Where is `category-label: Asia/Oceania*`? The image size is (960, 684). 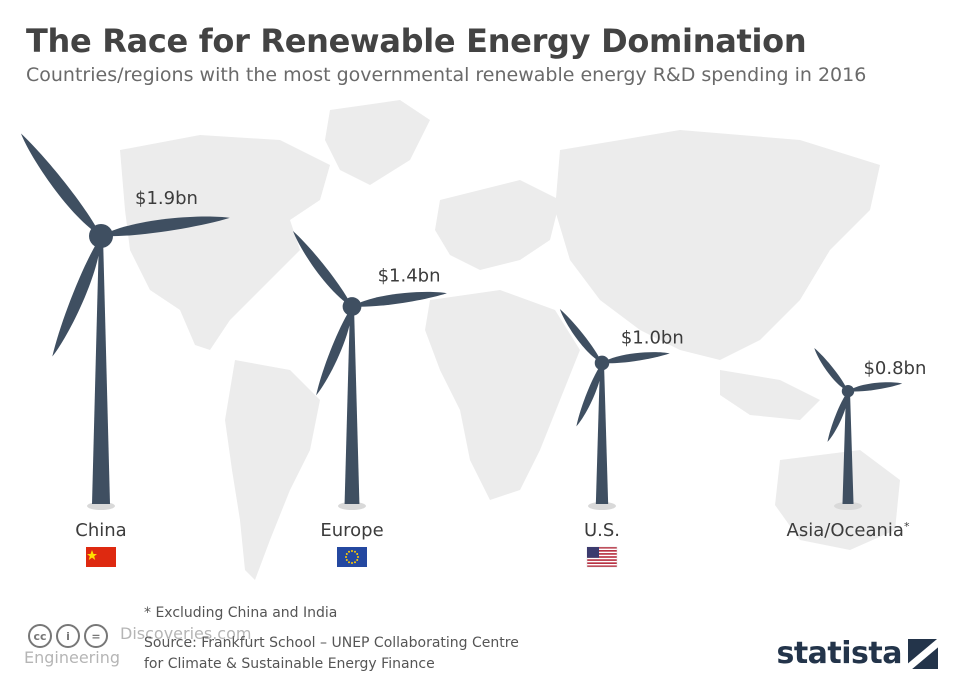
category-label: Asia/Oceania* is located at coordinates (848, 531).